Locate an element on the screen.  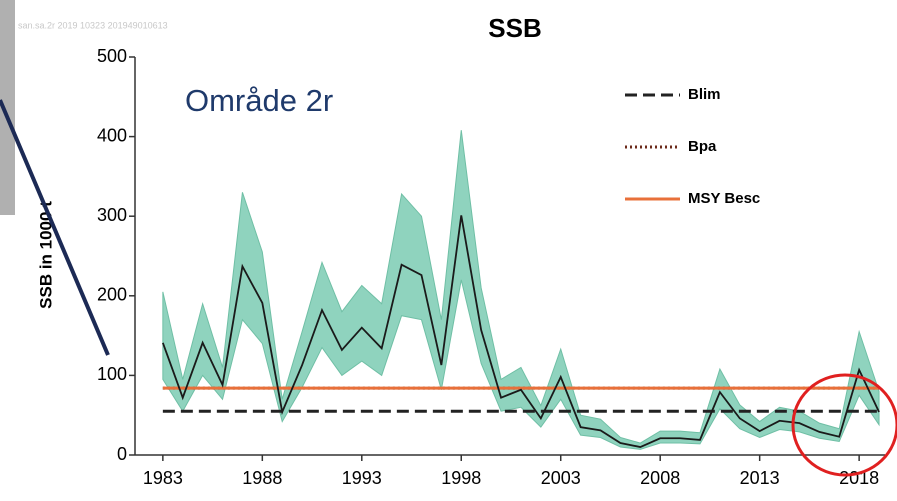
y-tick-label: 0 is located at coordinates (122, 454).